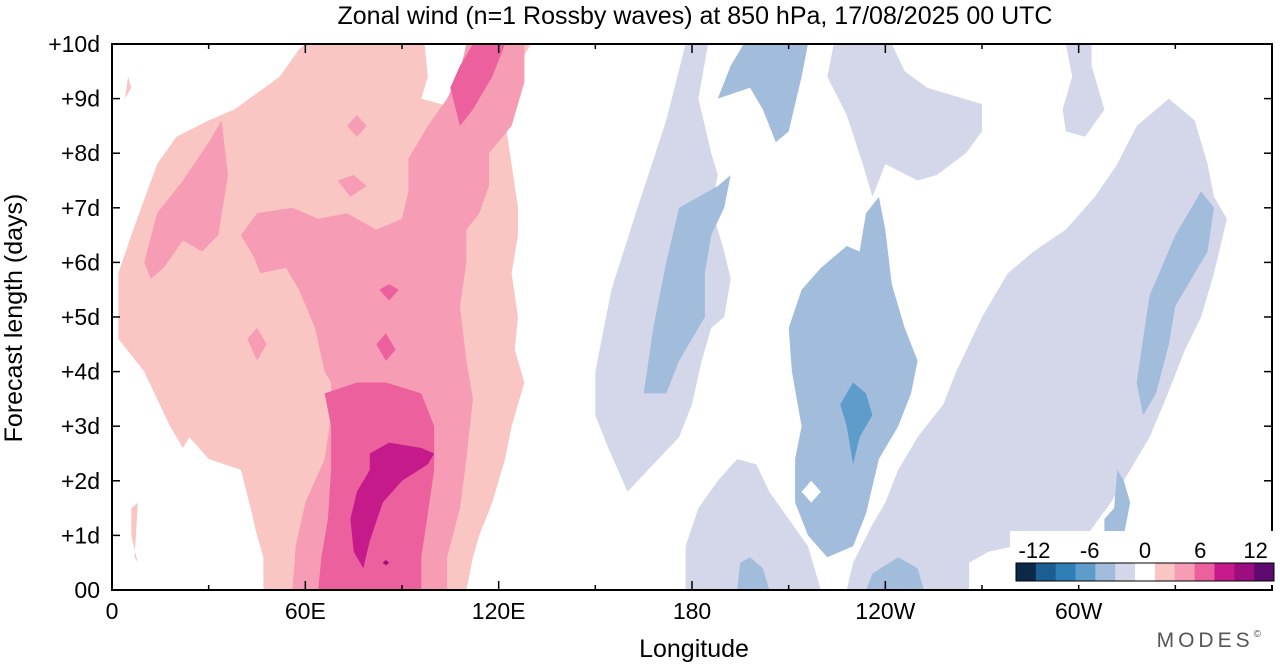 This screenshot has width=1280, height=664. What do you see at coordinates (1145, 550) in the screenshot?
I see `colorbar-tick-label: 0` at bounding box center [1145, 550].